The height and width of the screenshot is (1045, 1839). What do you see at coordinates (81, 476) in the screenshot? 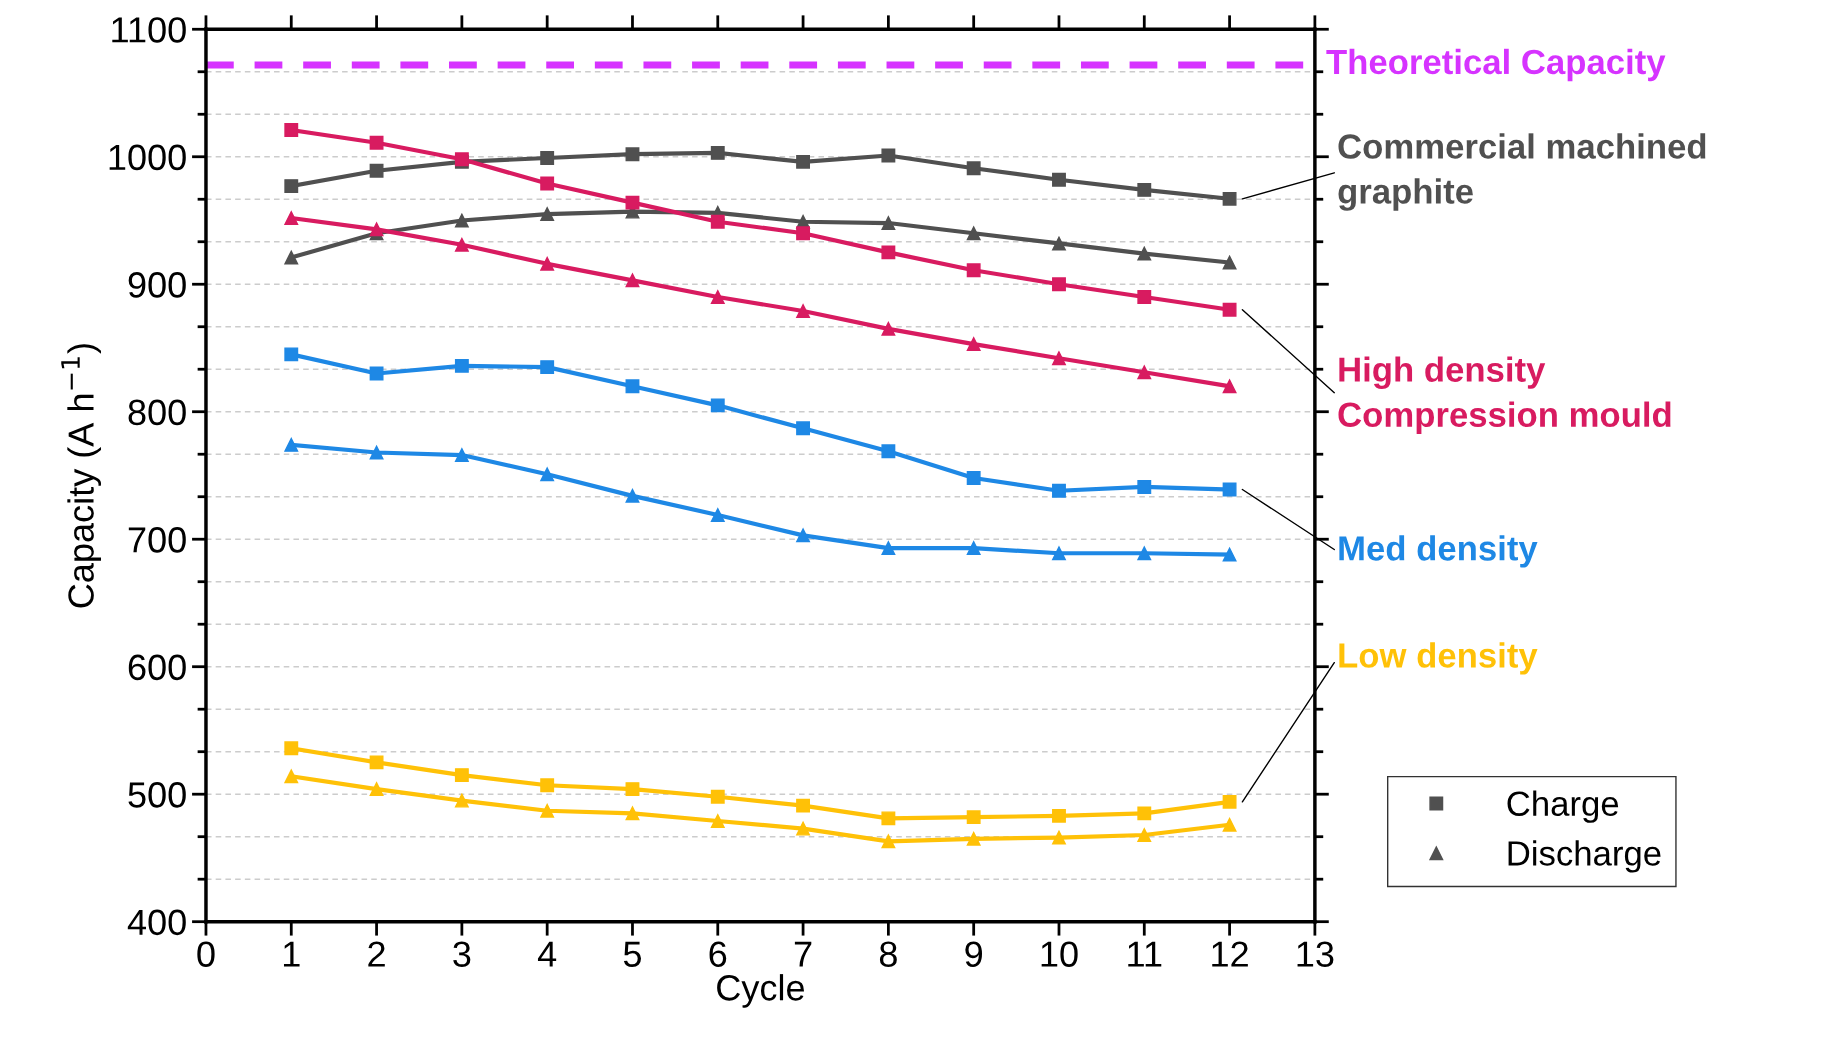
I see `y-axis-title: Capacity (A h$^{−1}$)` at bounding box center [81, 476].